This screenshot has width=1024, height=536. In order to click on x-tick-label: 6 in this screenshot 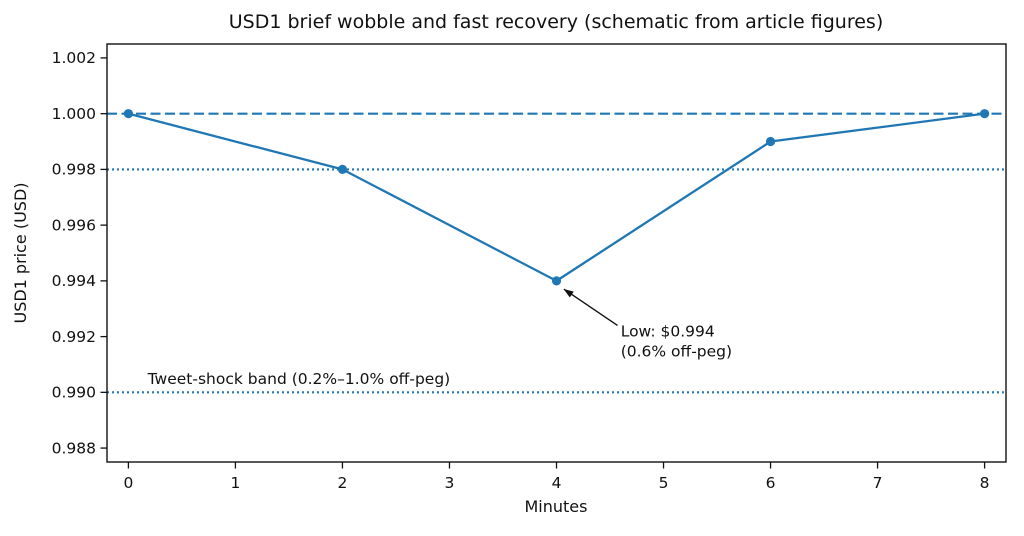, I will do `click(771, 483)`.